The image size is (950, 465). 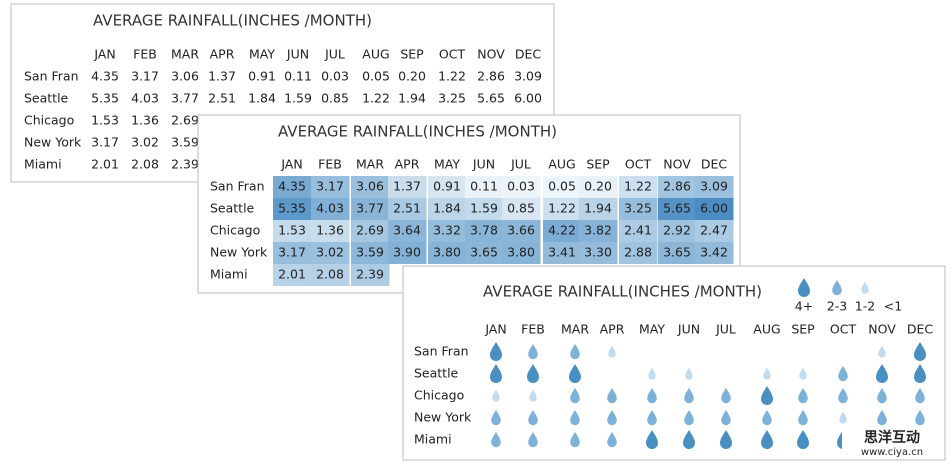 What do you see at coordinates (412, 76) in the screenshot?
I see `cell-value: 0.20` at bounding box center [412, 76].